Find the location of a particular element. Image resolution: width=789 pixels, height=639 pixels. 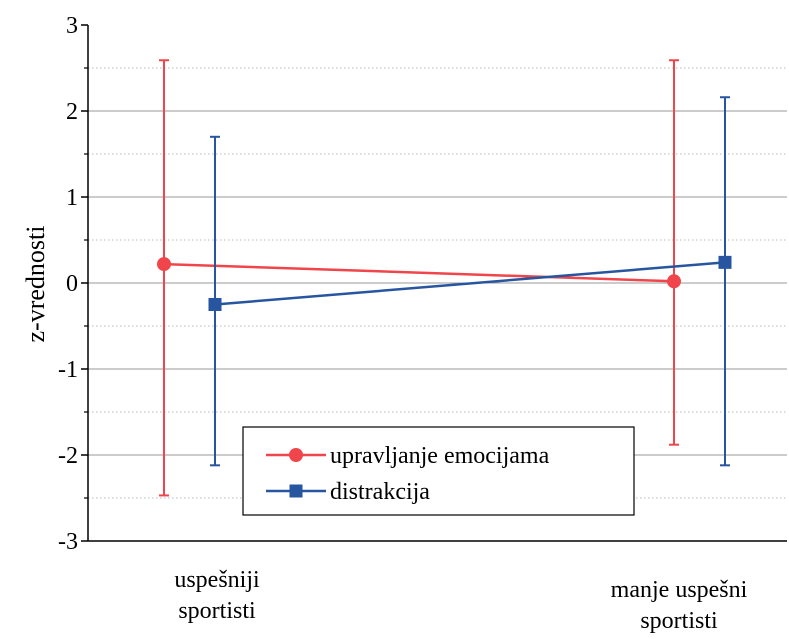

x-category-label: uspešniji is located at coordinates (217, 580).